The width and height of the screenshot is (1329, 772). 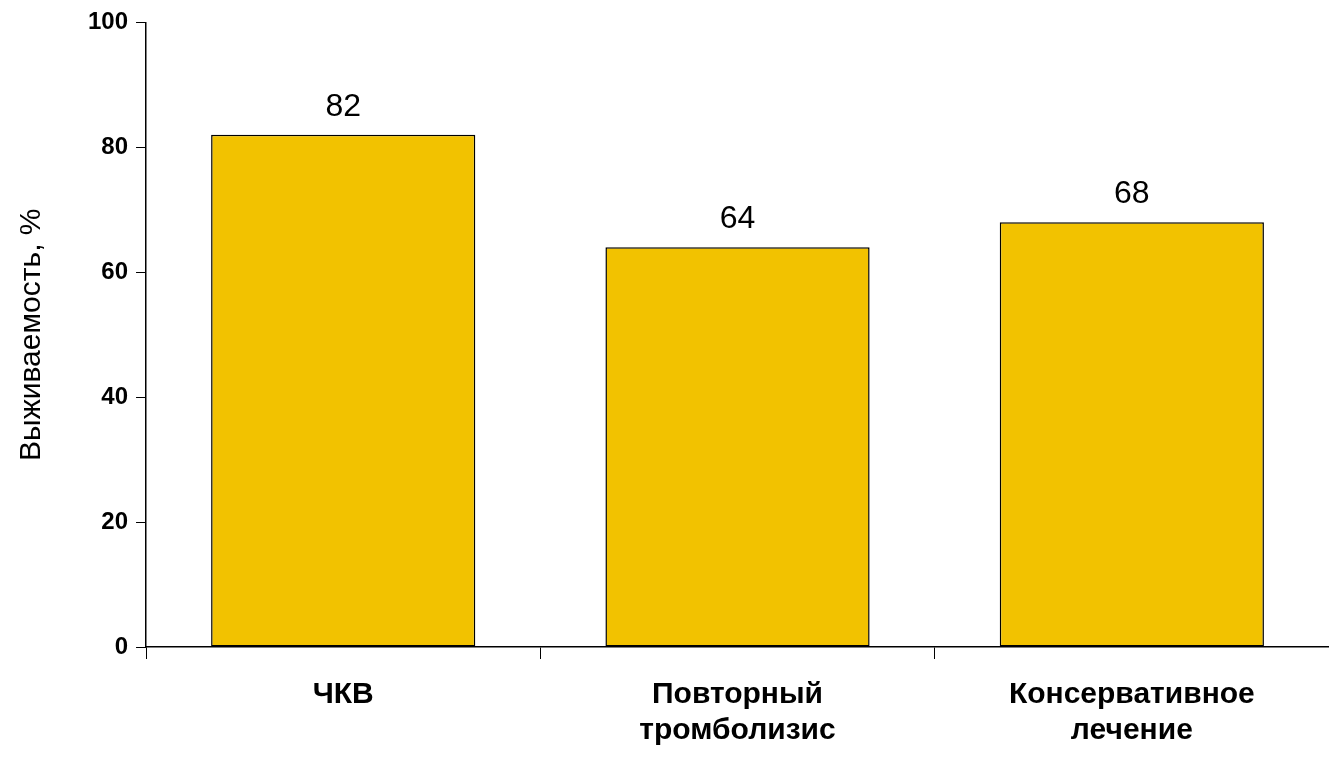 I want to click on x-tick-label: Консервативное лечение, so click(x=1131, y=711).